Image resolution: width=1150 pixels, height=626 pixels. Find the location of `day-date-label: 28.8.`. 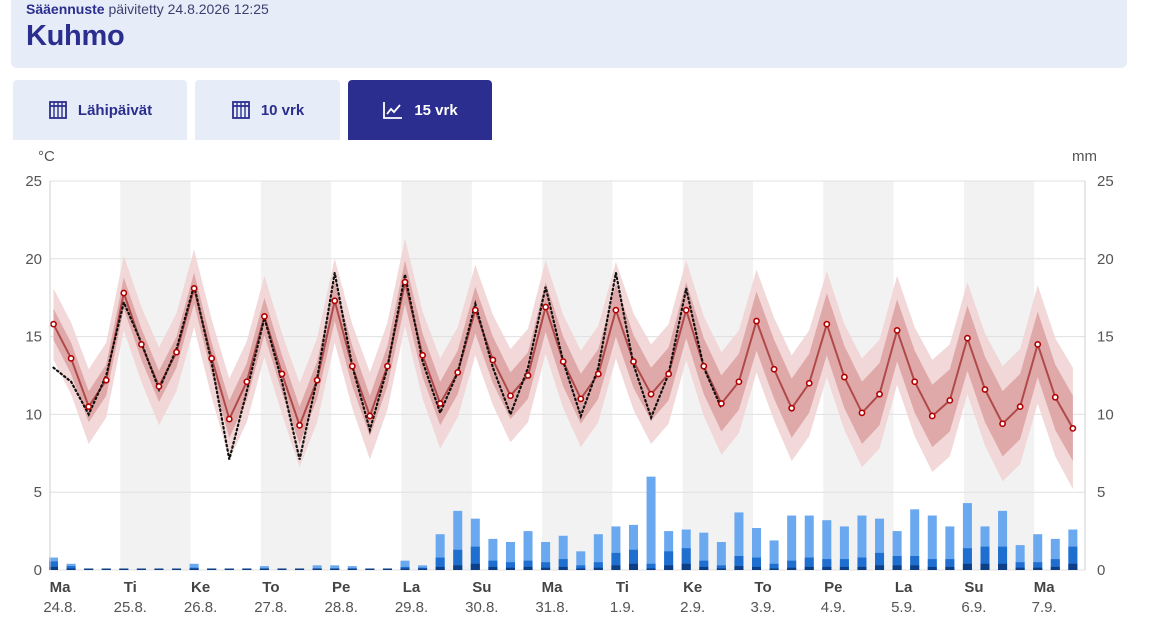

day-date-label: 28.8. is located at coordinates (341, 607).